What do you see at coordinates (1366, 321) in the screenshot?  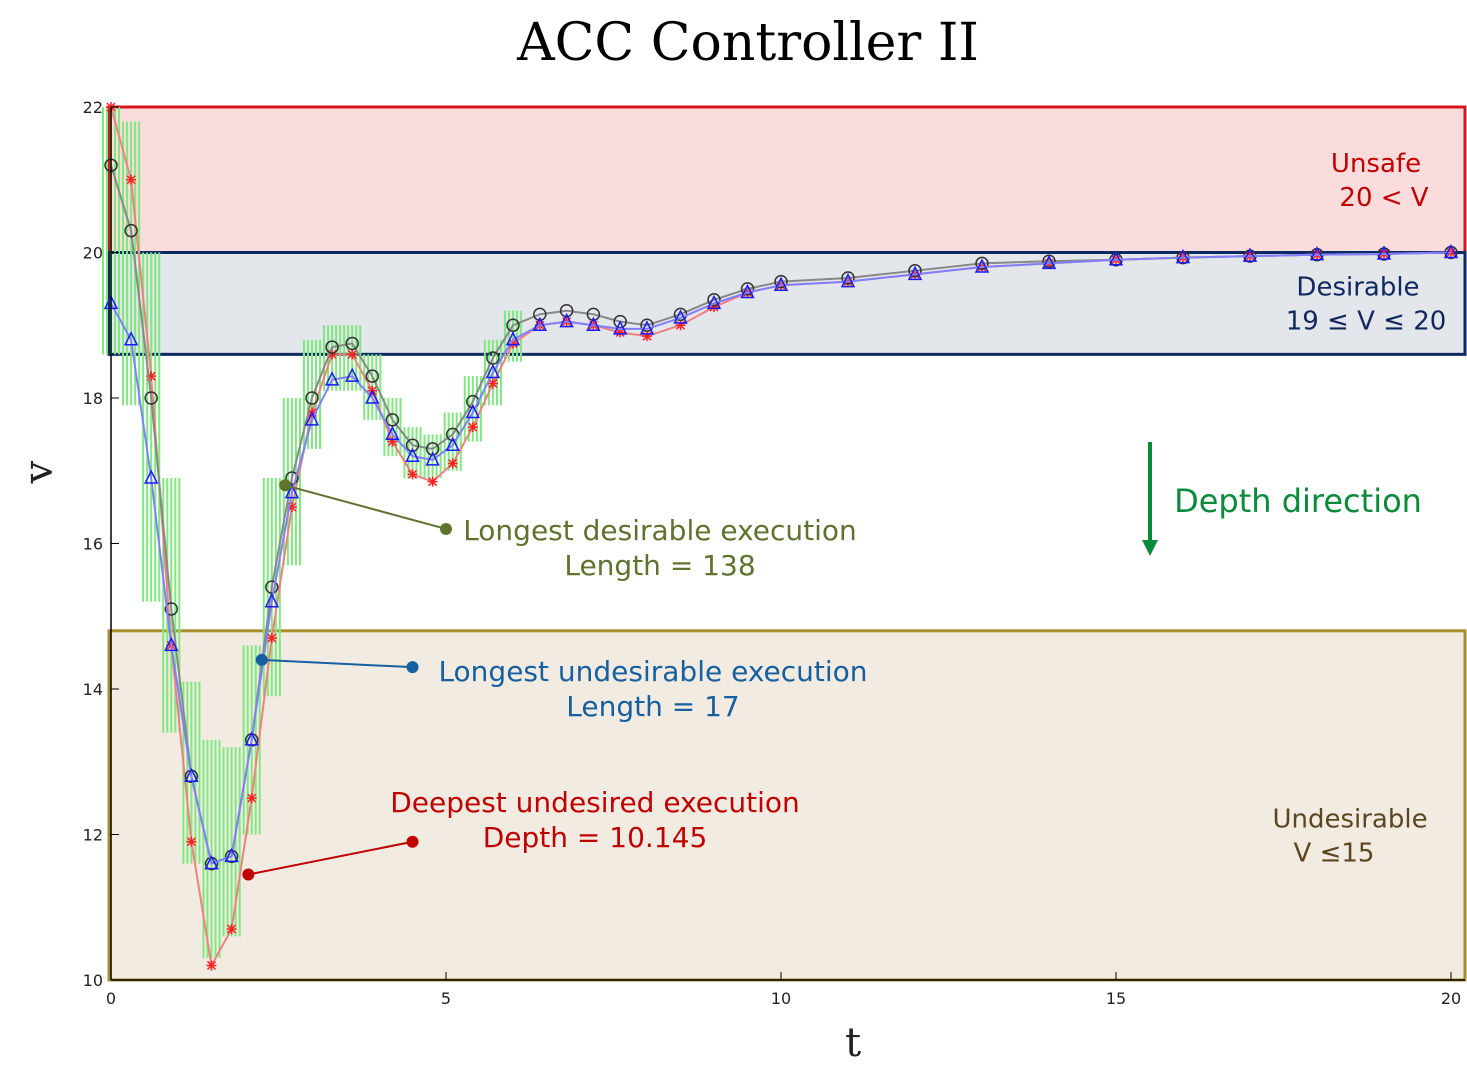 I see `region-condition-desirable: 19 ≤ V ≤ 20` at bounding box center [1366, 321].